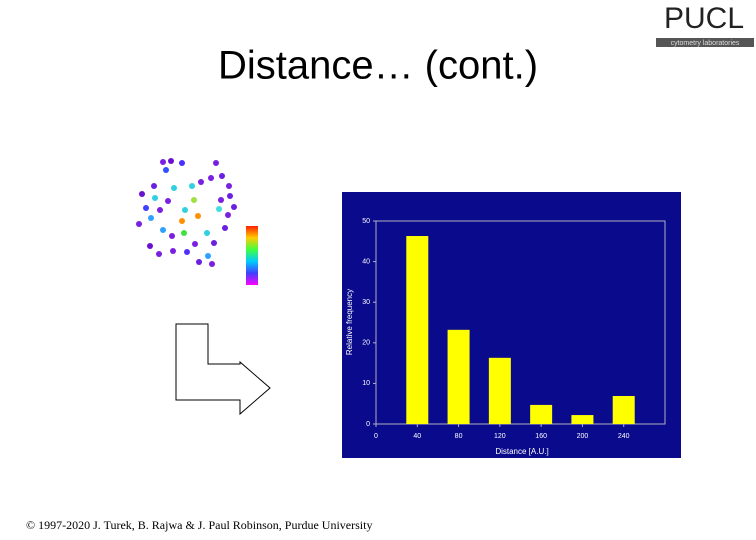  Describe the element at coordinates (376, 436) in the screenshot. I see `x-tick-label: 0` at that location.